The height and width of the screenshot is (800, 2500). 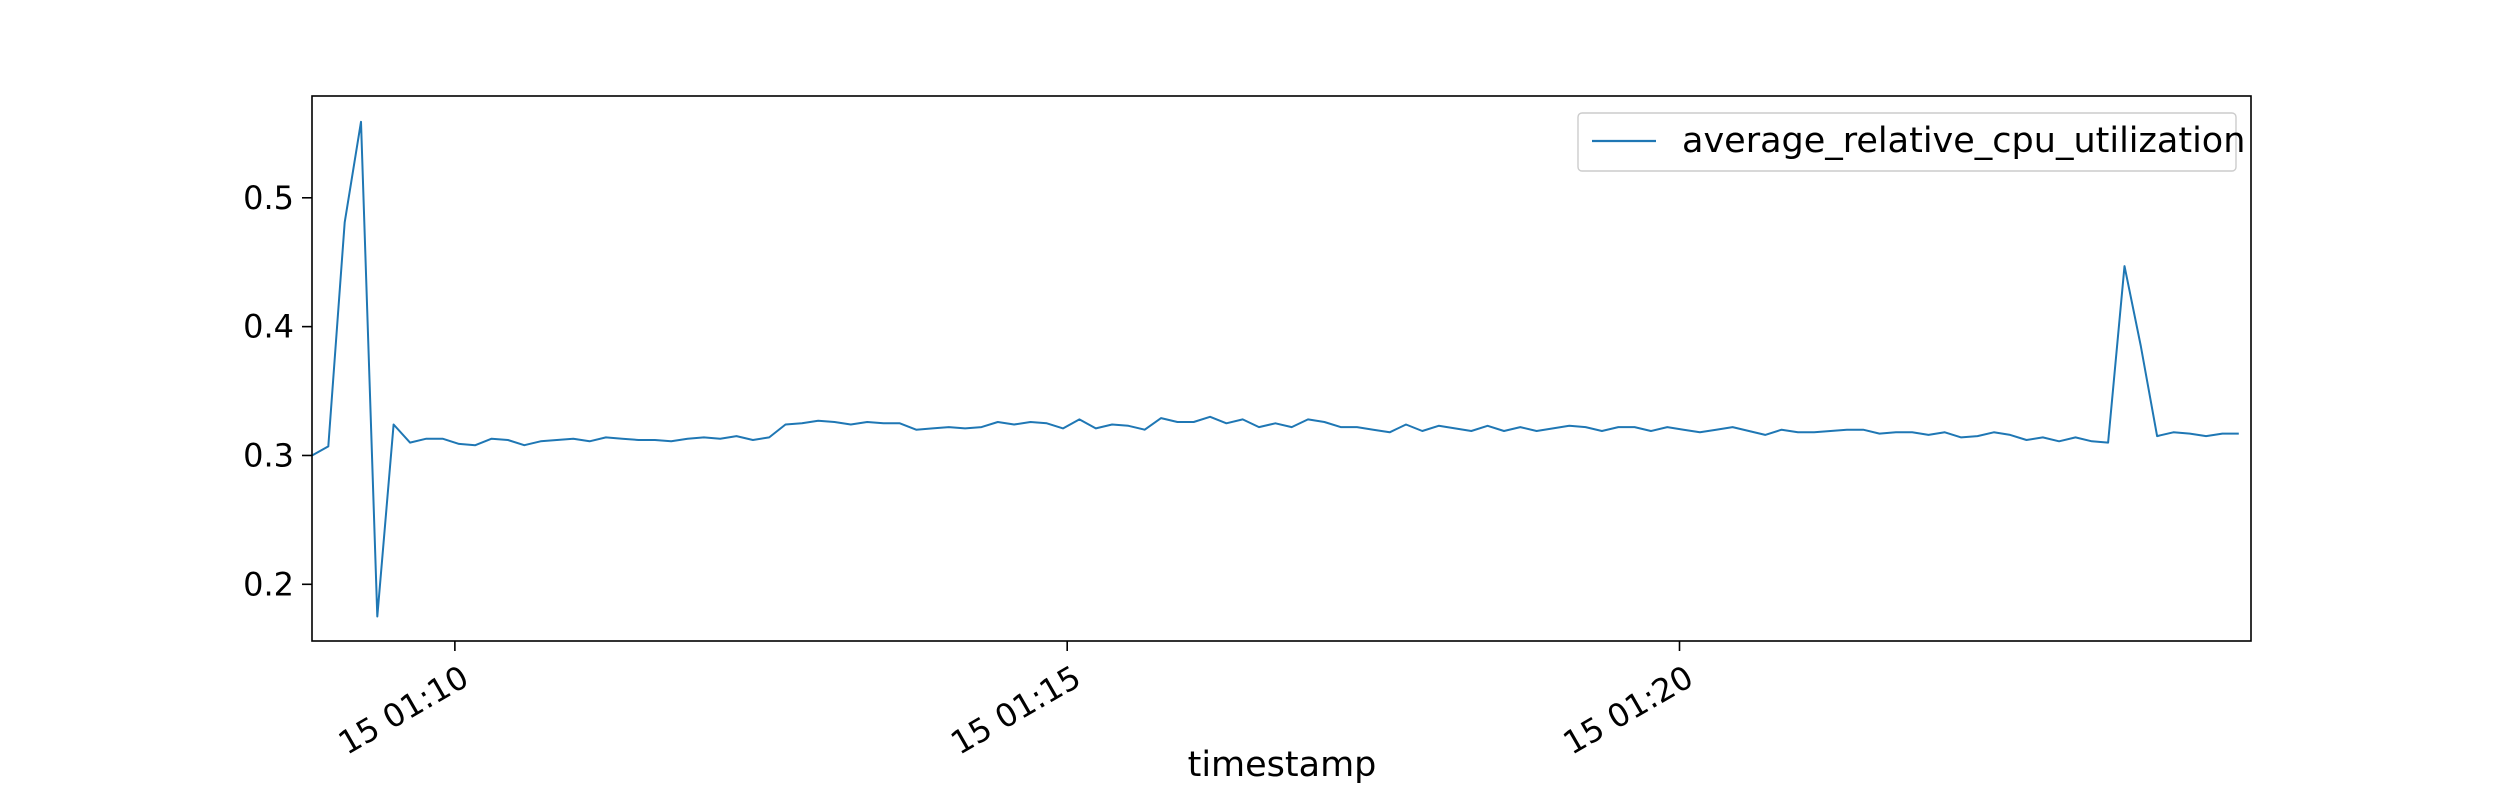 What do you see at coordinates (277, 391) in the screenshot?
I see `y-axis: 0.2 0.3 0.4 0.5` at bounding box center [277, 391].